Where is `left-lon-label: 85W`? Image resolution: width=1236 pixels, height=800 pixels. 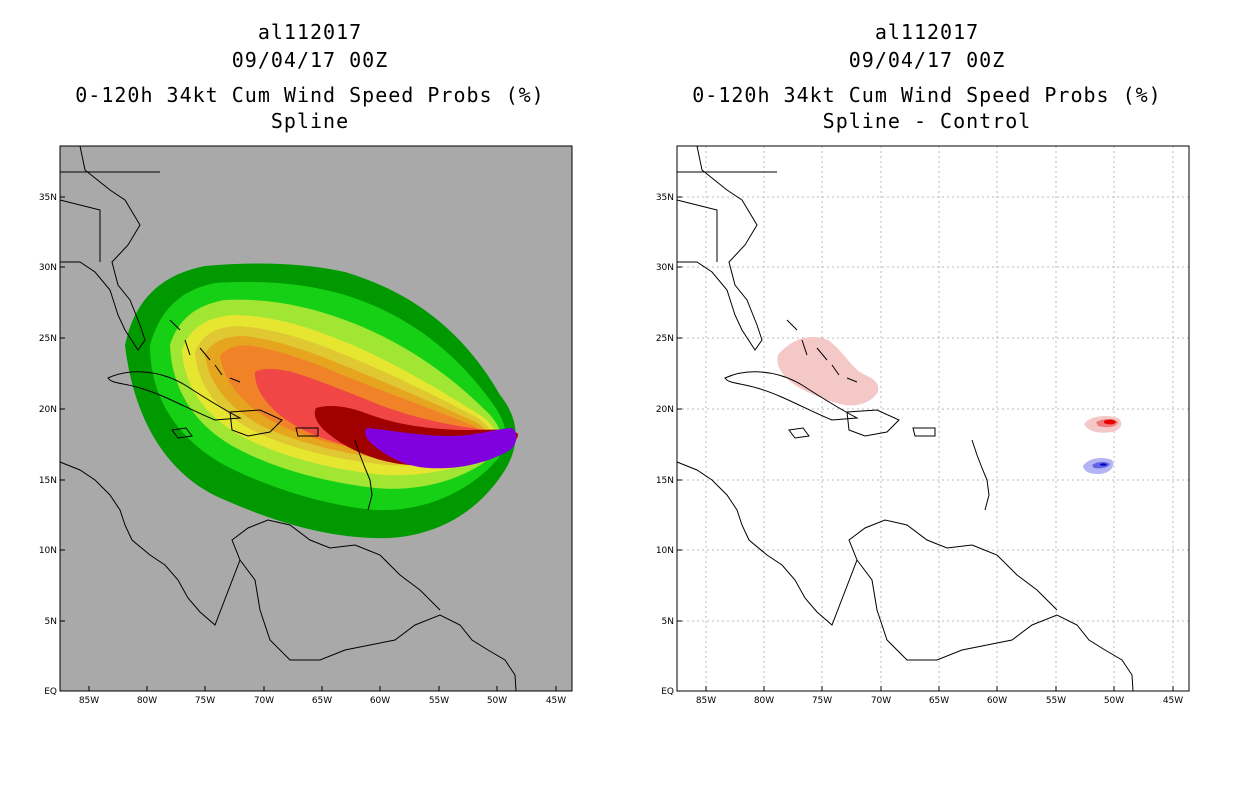 left-lon-label: 85W is located at coordinates (89, 701).